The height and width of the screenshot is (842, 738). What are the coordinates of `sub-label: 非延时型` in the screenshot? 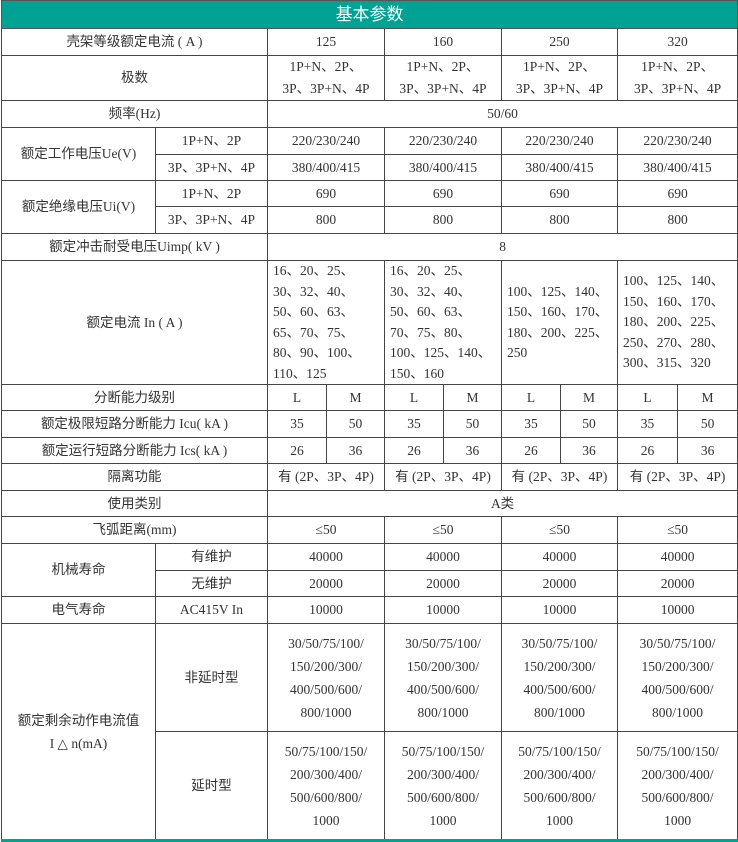 It's located at (211, 677).